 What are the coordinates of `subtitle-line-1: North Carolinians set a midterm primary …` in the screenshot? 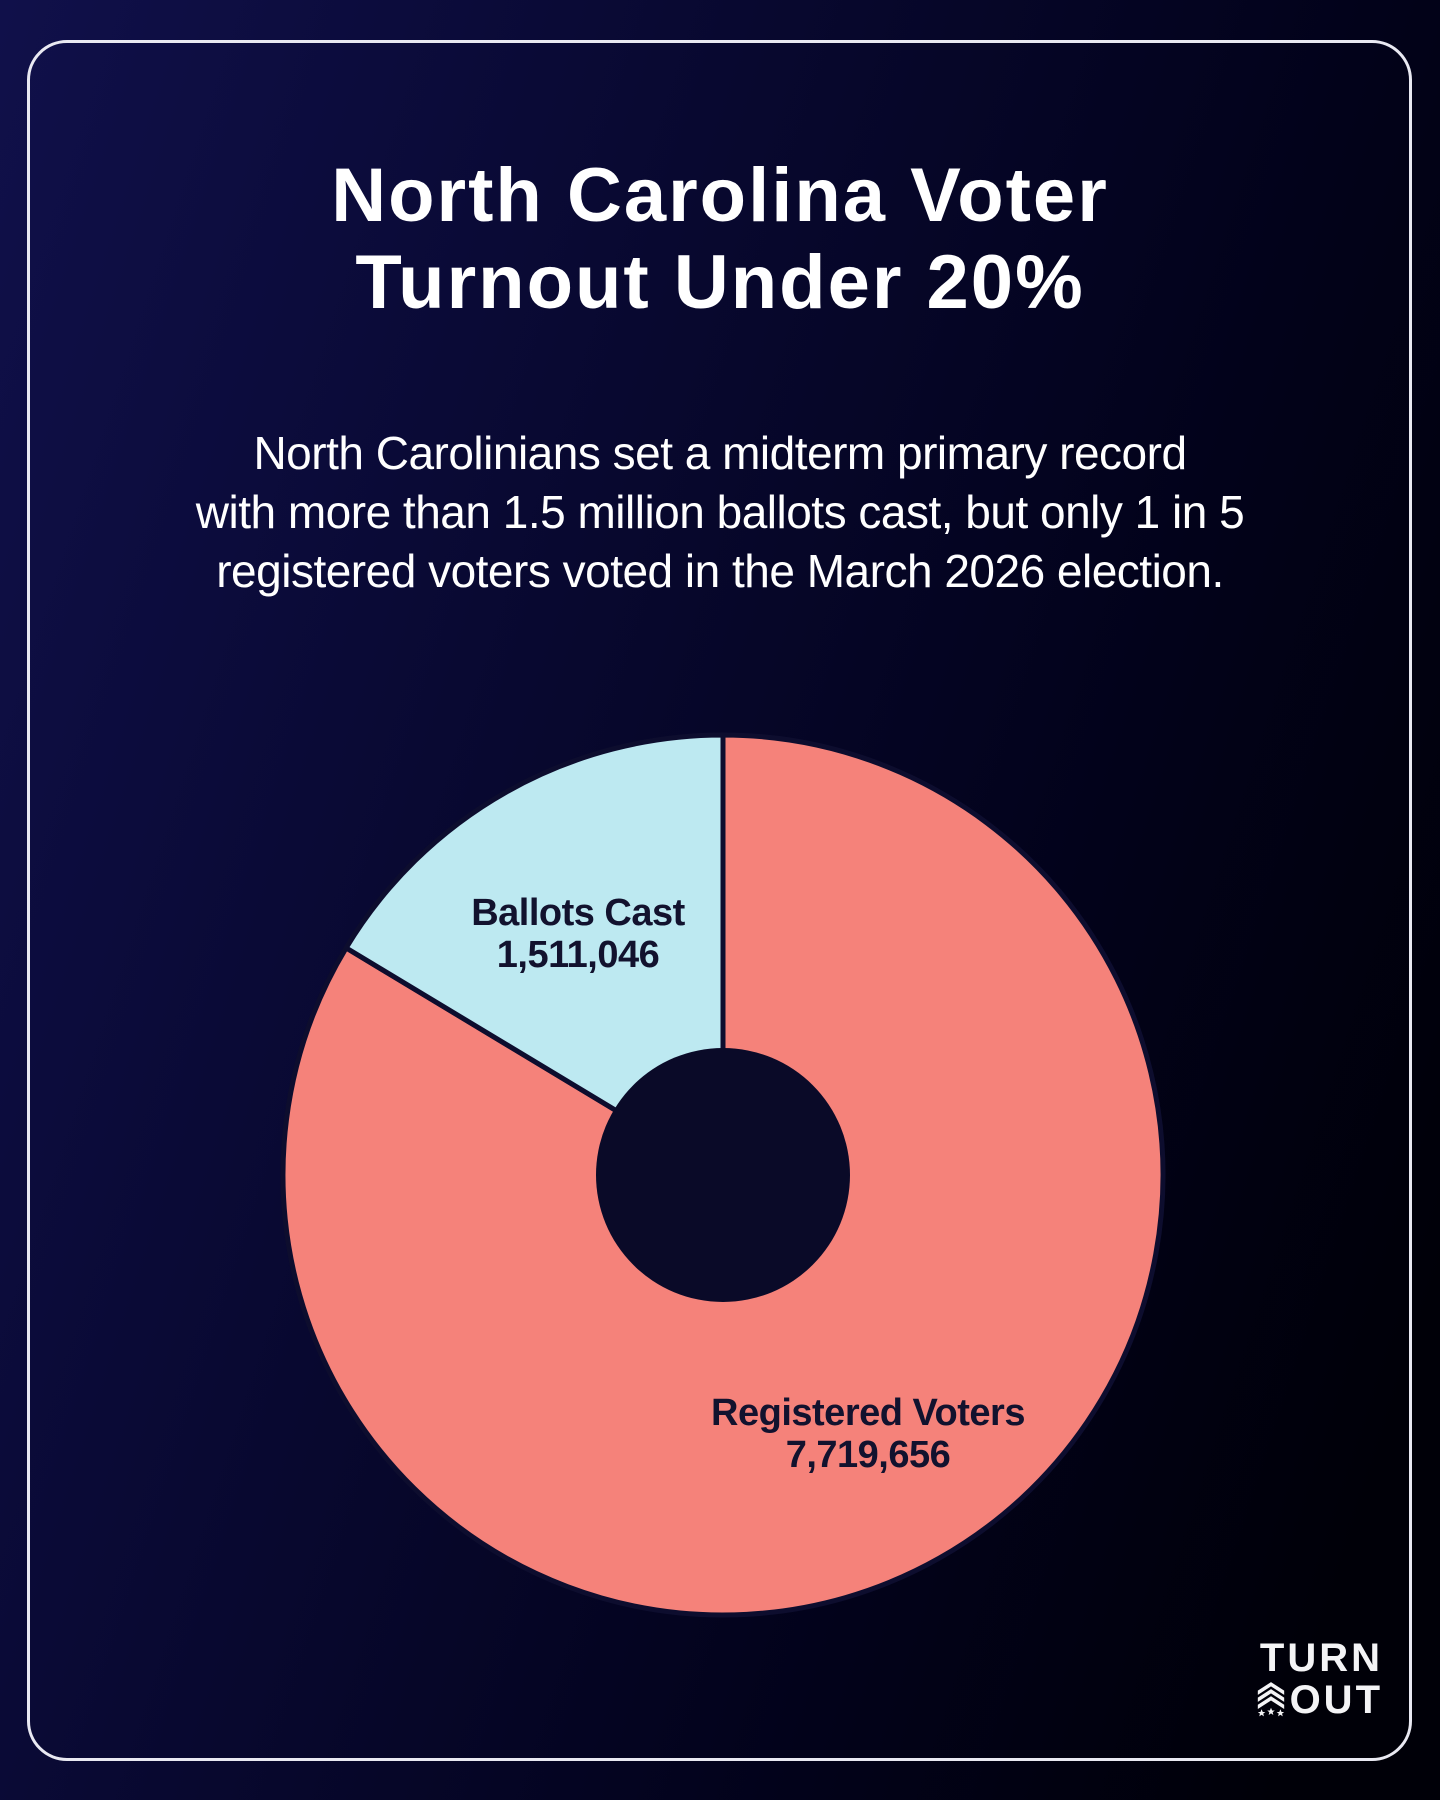 It's located at (720, 453).